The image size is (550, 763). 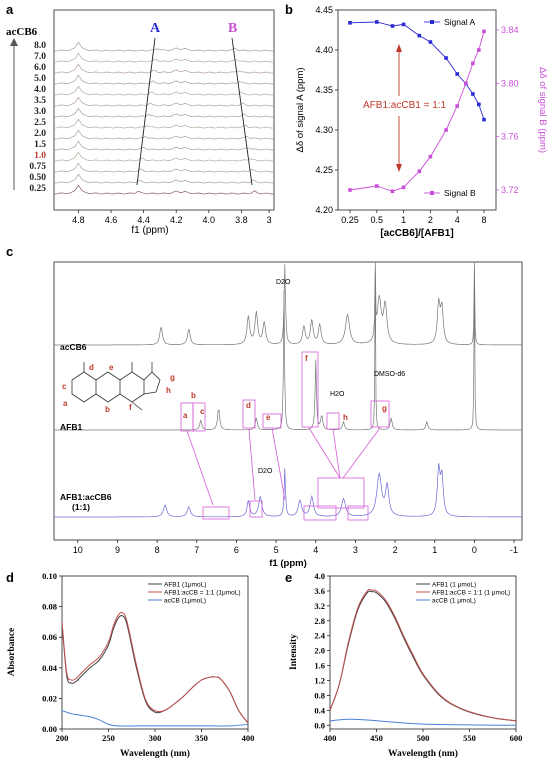 What do you see at coordinates (78, 550) in the screenshot?
I see `panel-c-xtick-label: 10` at bounding box center [78, 550].